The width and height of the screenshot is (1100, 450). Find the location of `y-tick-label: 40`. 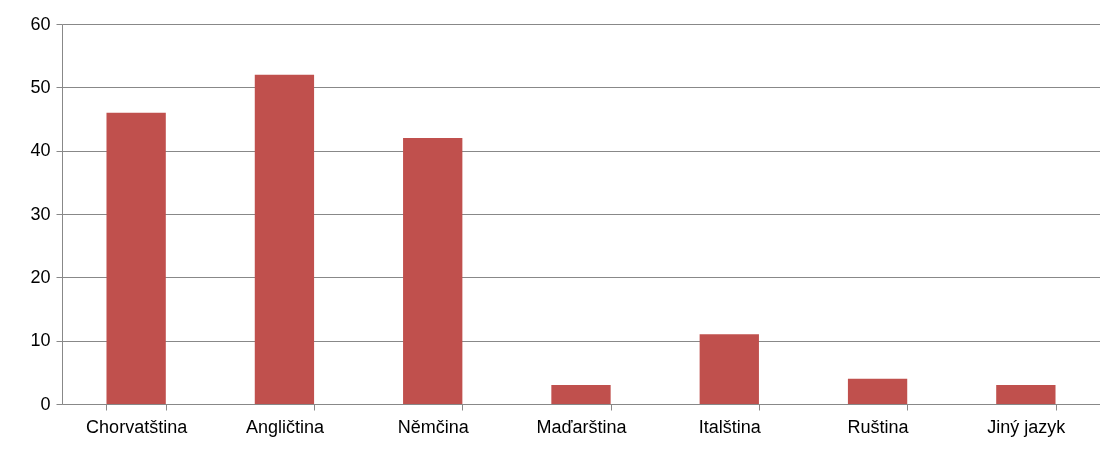

y-tick-label: 40 is located at coordinates (40, 150).